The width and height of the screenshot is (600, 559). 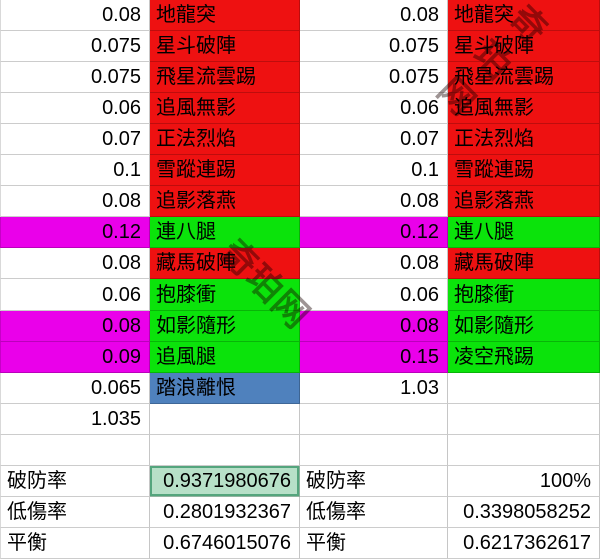 What do you see at coordinates (225, 357) in the screenshot?
I see `skill-name-cell: 追風腿` at bounding box center [225, 357].